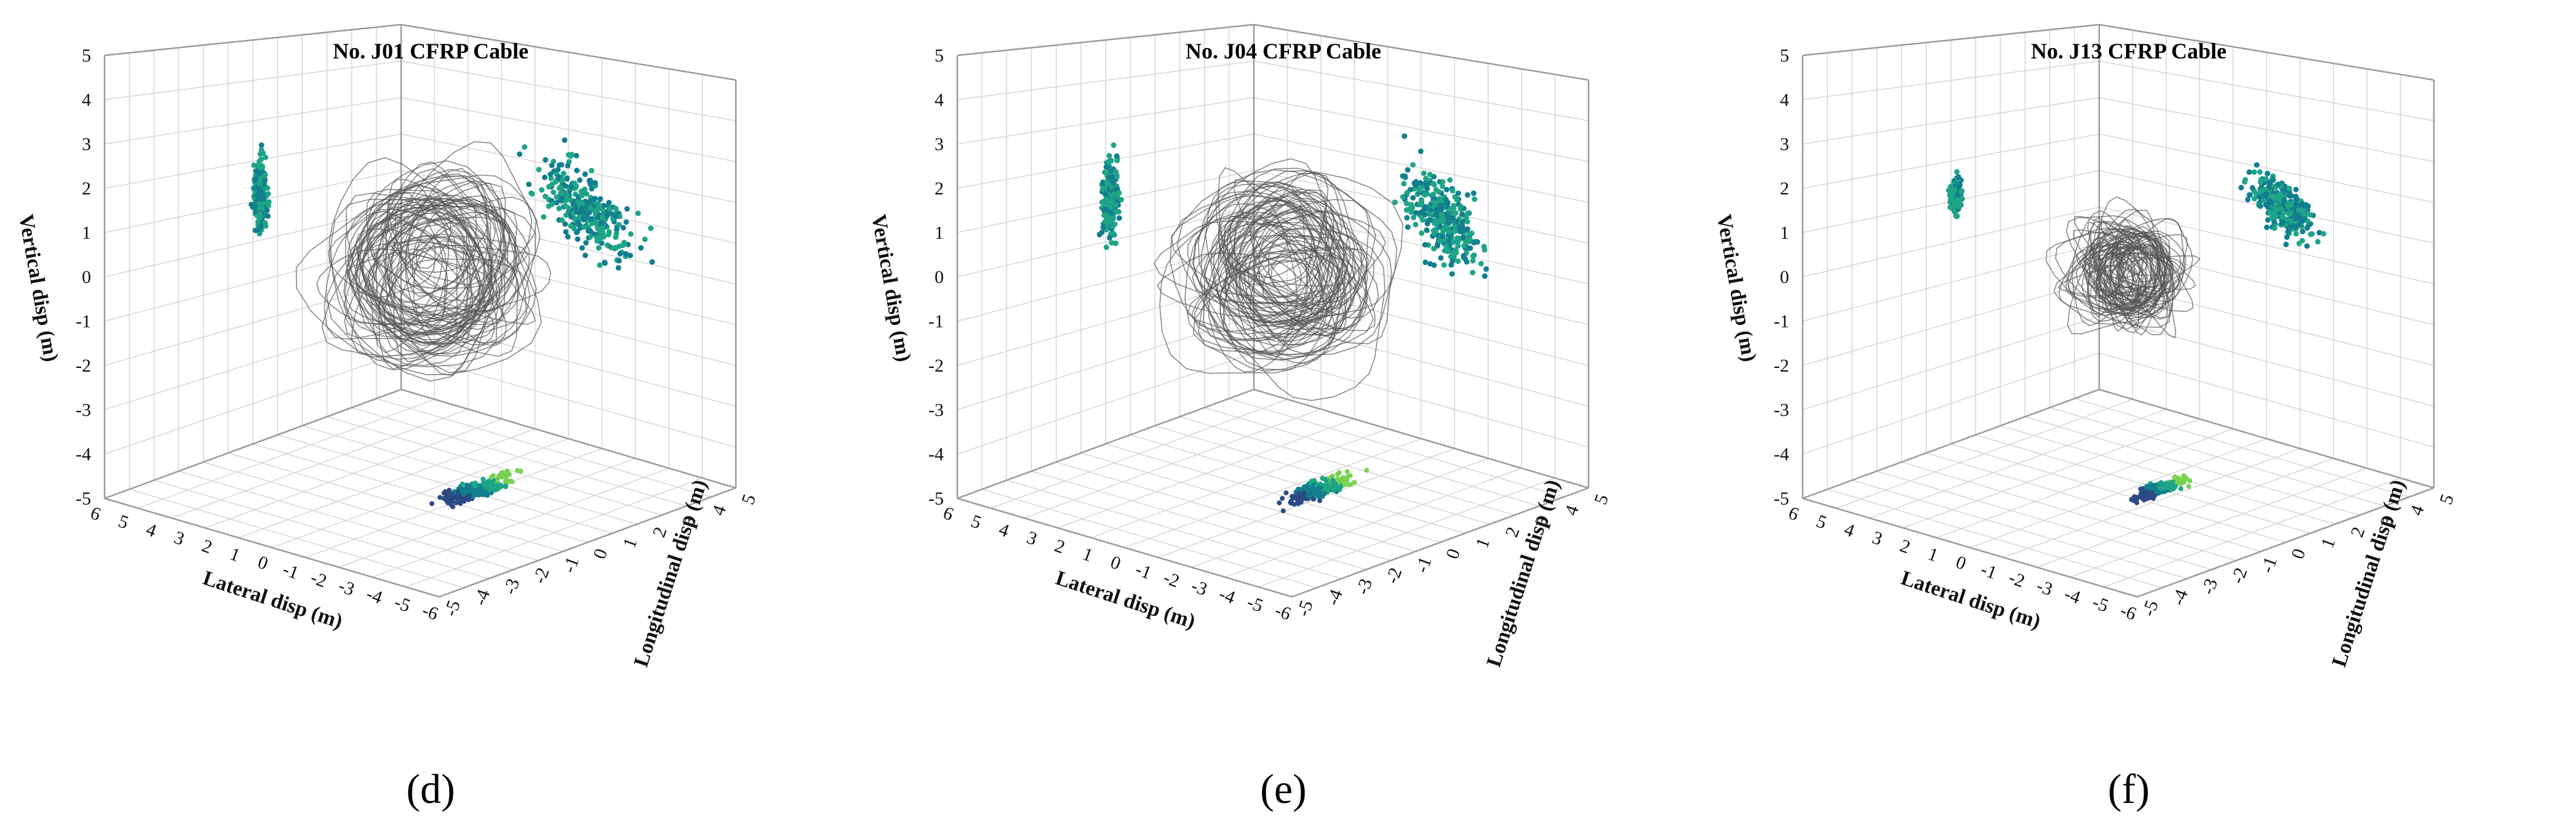  Describe the element at coordinates (124, 522) in the screenshot. I see `x-tick-label: 5` at that location.